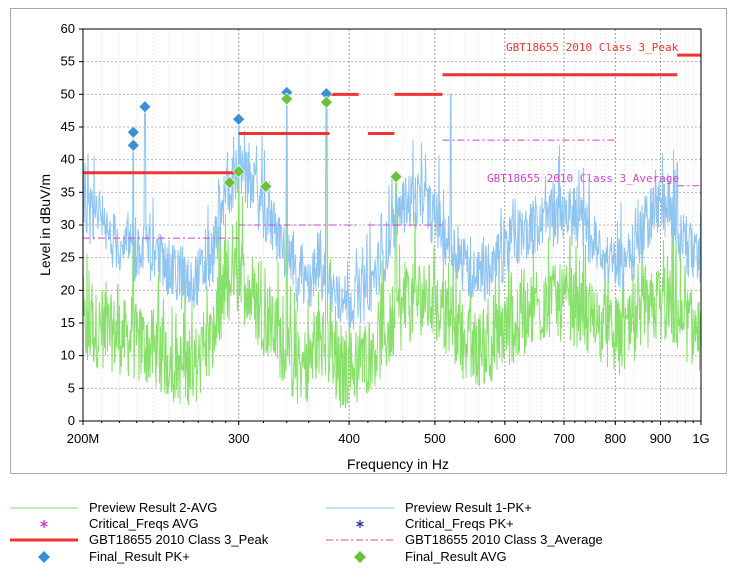 The height and width of the screenshot is (573, 737). What do you see at coordinates (239, 438) in the screenshot?
I see `x-tick-label: 300` at bounding box center [239, 438].